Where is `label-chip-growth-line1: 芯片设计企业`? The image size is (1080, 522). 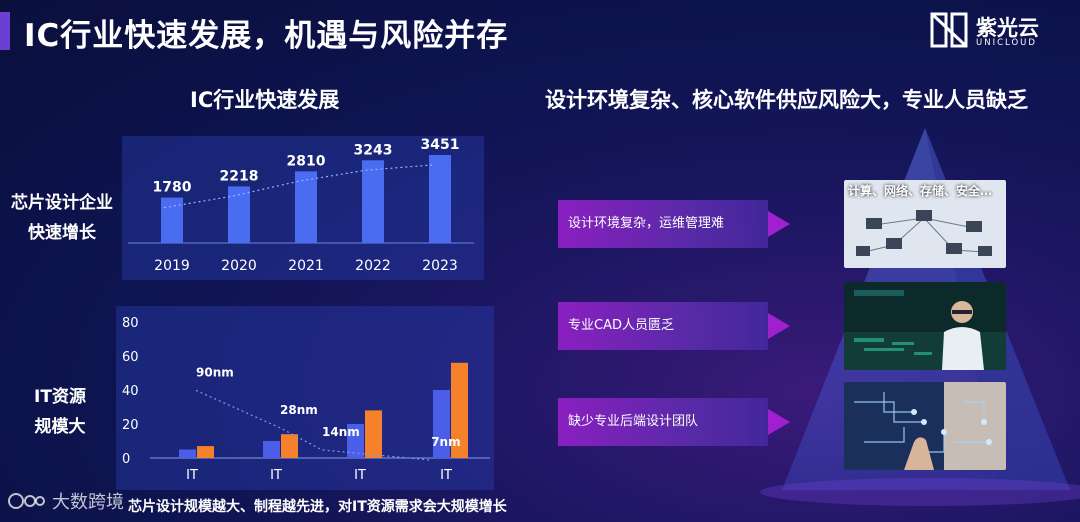 label-chip-growth-line1: 芯片设计企业 is located at coordinates (62, 203).